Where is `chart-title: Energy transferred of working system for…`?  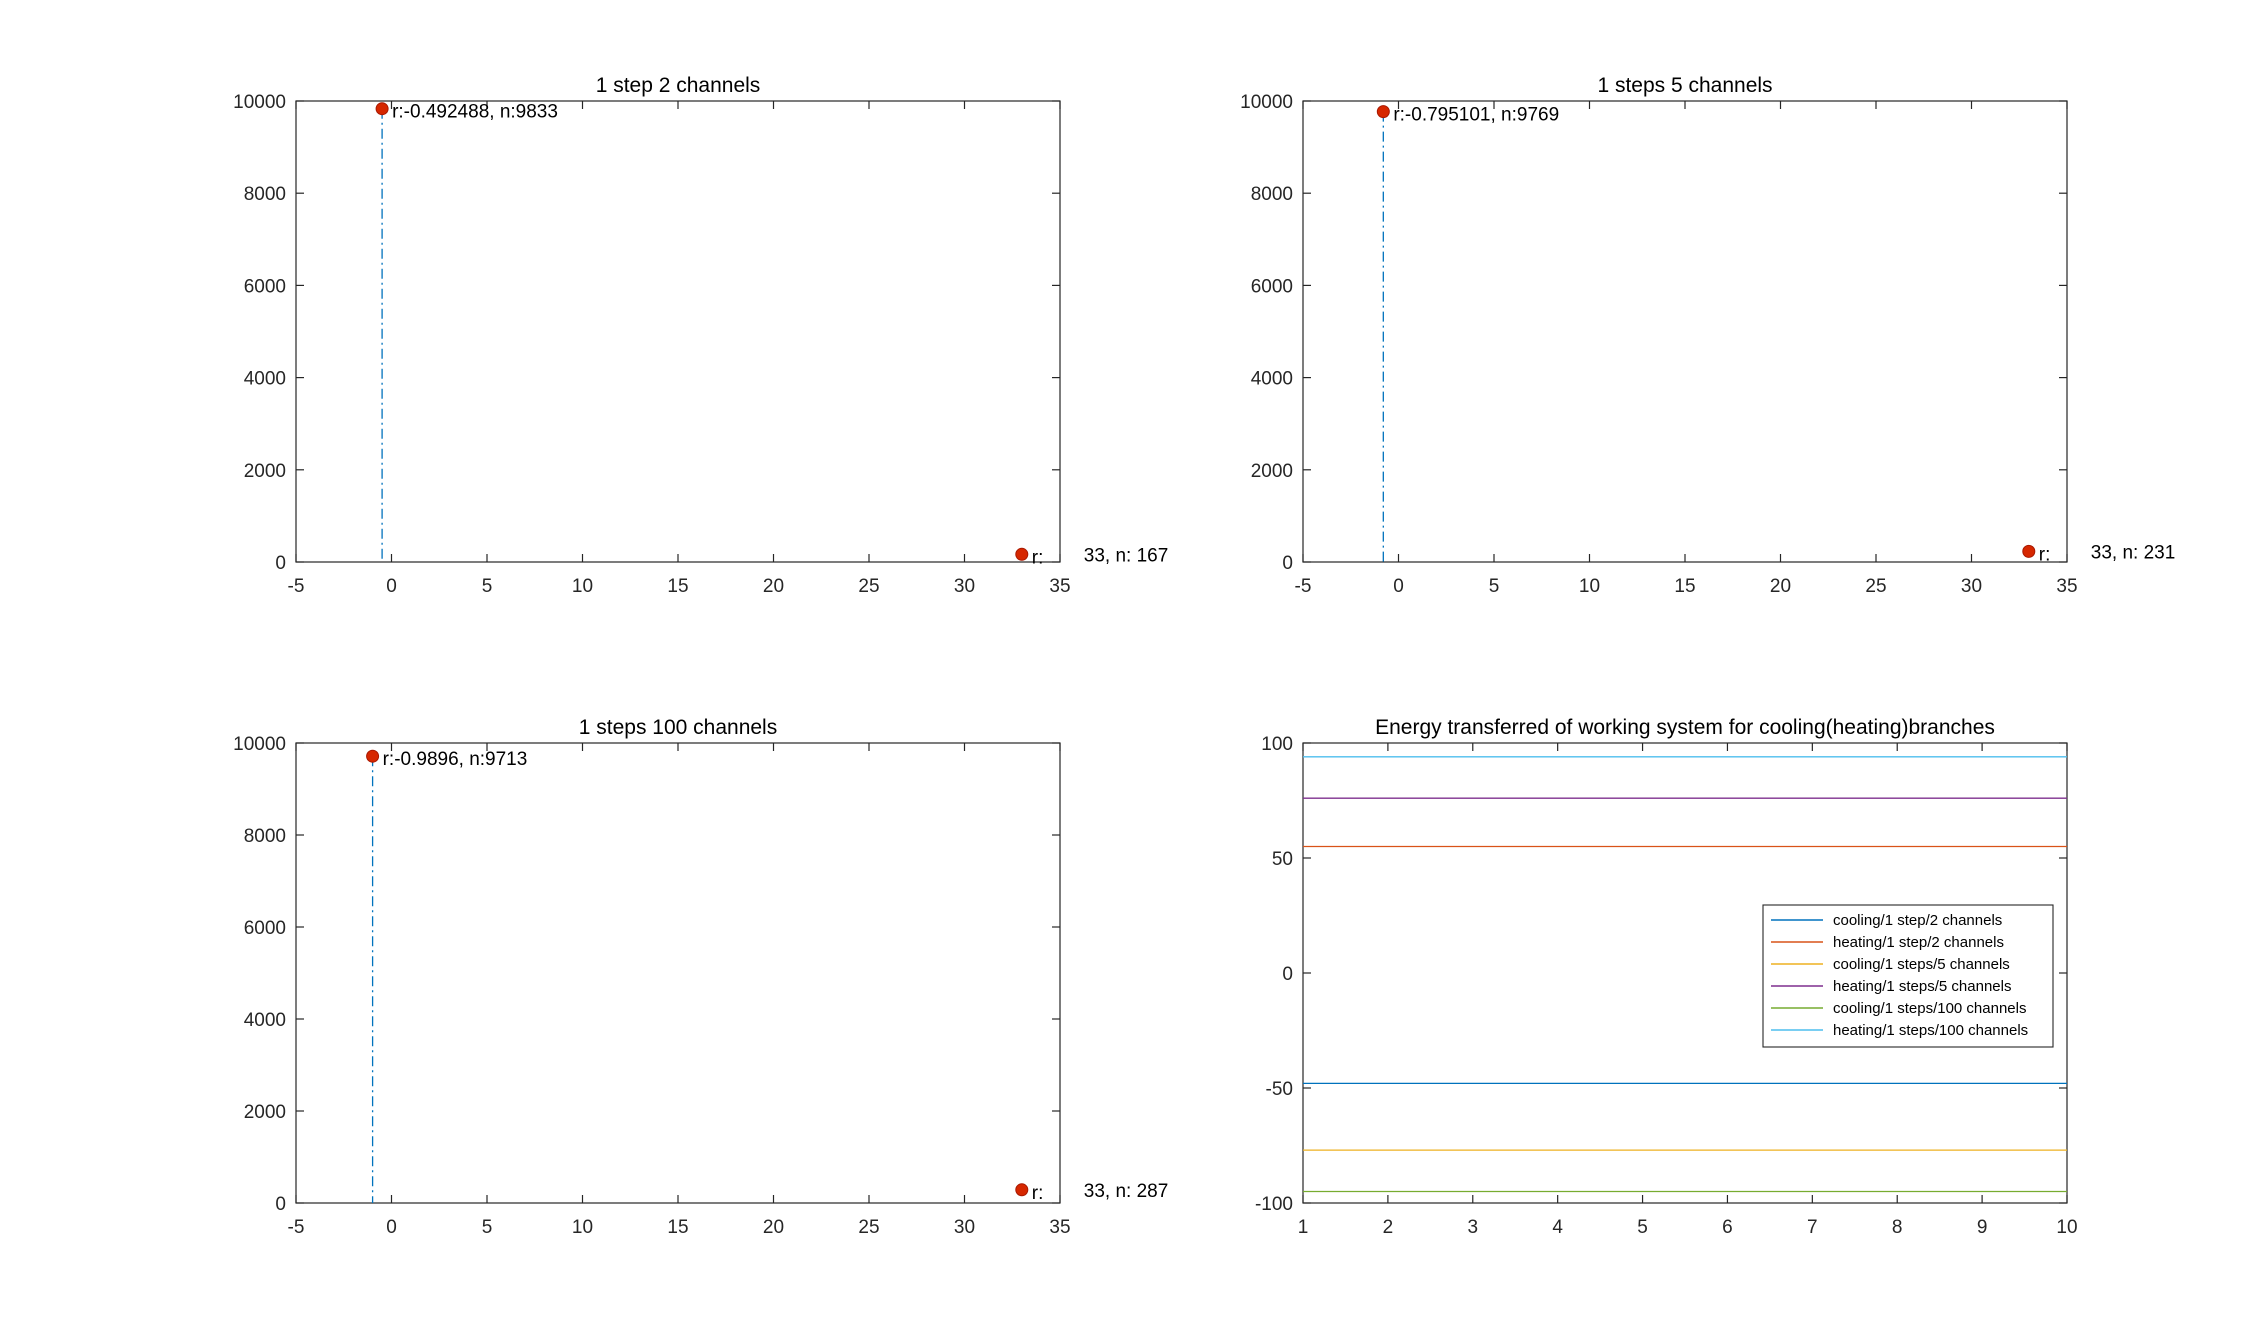
chart-title: Energy transferred of working system for… is located at coordinates (1685, 727).